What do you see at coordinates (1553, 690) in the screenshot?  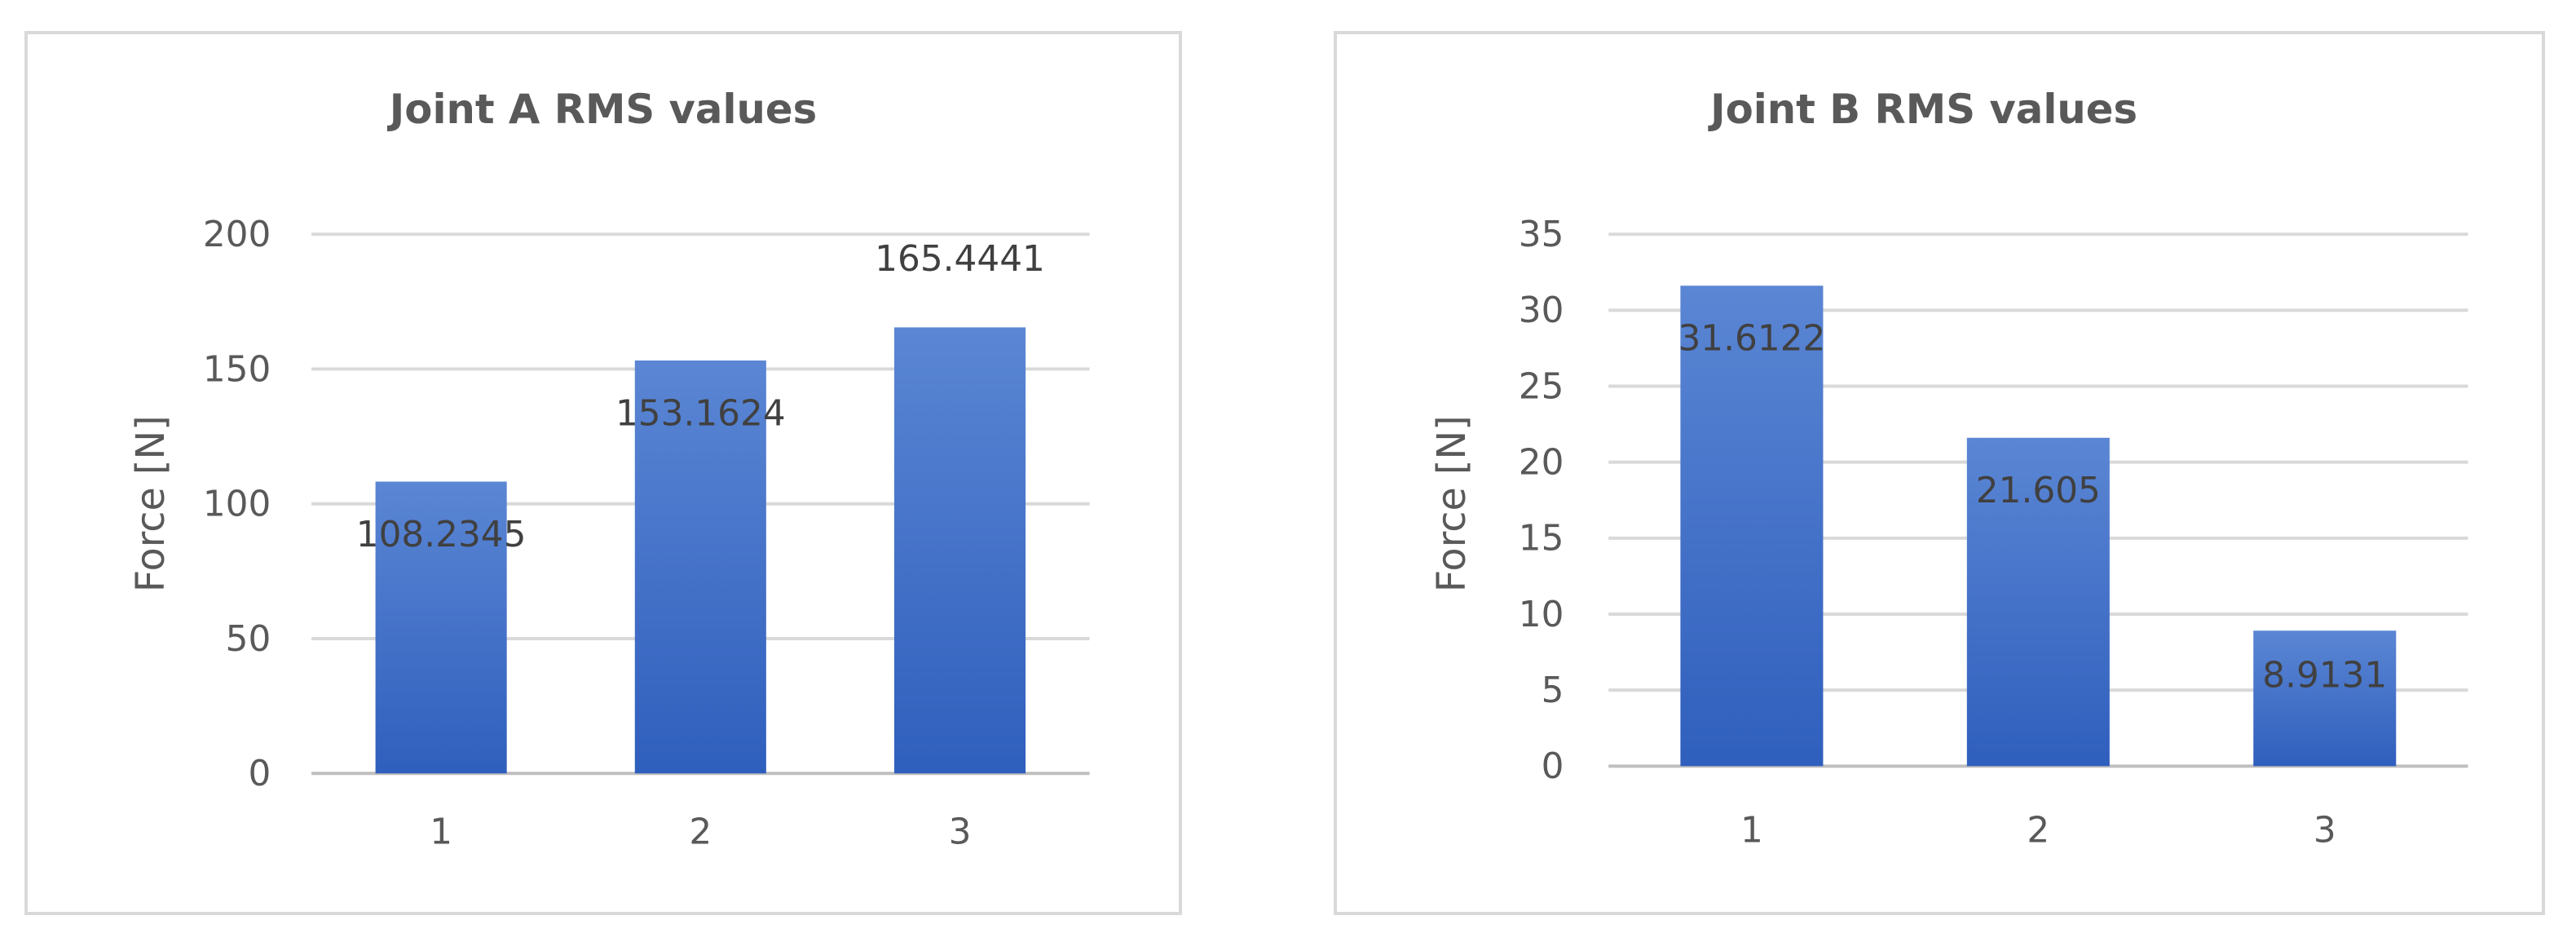 I see `y-tick-label: 5` at bounding box center [1553, 690].